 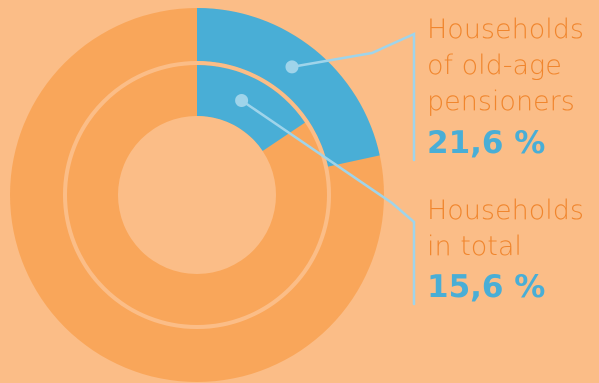 What do you see at coordinates (353, 97) in the screenshot?
I see `pensioners-leader-line` at bounding box center [353, 97].